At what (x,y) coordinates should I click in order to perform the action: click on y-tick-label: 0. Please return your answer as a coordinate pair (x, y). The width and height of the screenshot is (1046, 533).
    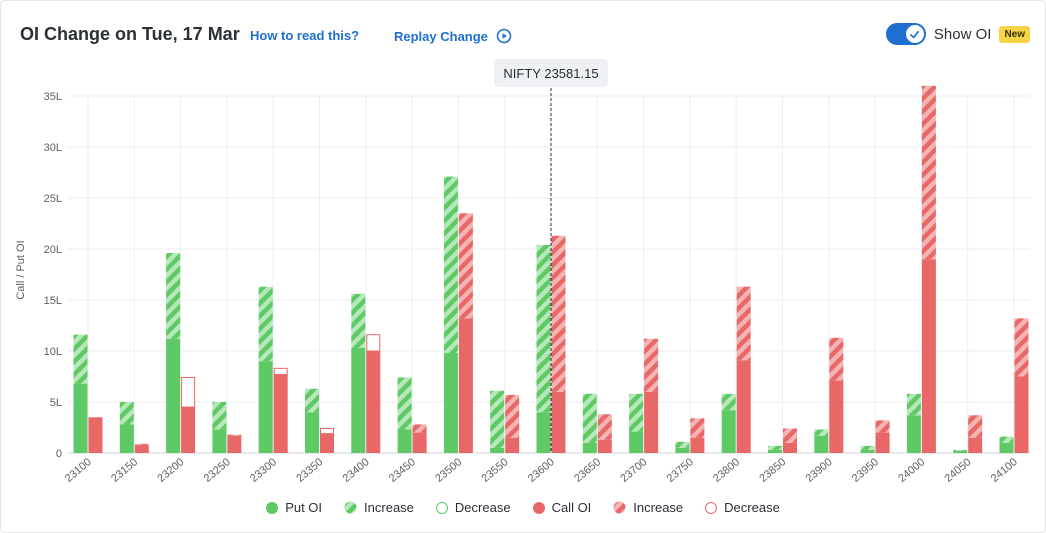
    Looking at the image, I should click on (59, 454).